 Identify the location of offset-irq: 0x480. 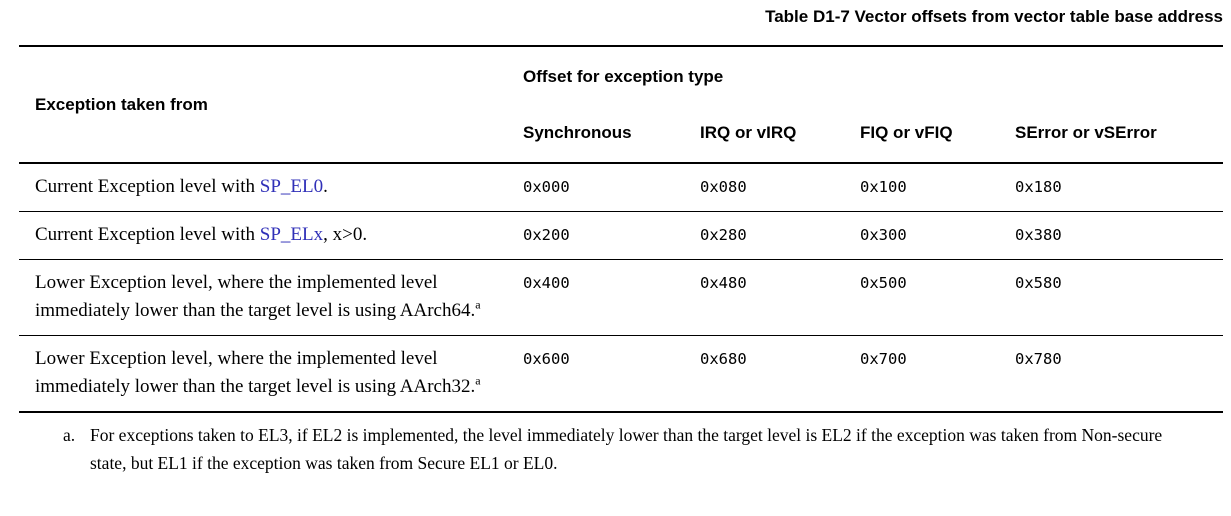
(723, 283).